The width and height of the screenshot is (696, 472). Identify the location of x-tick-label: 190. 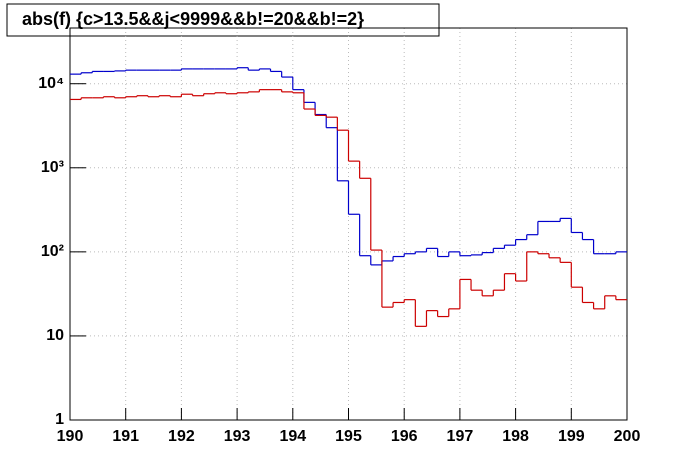
(70, 436).